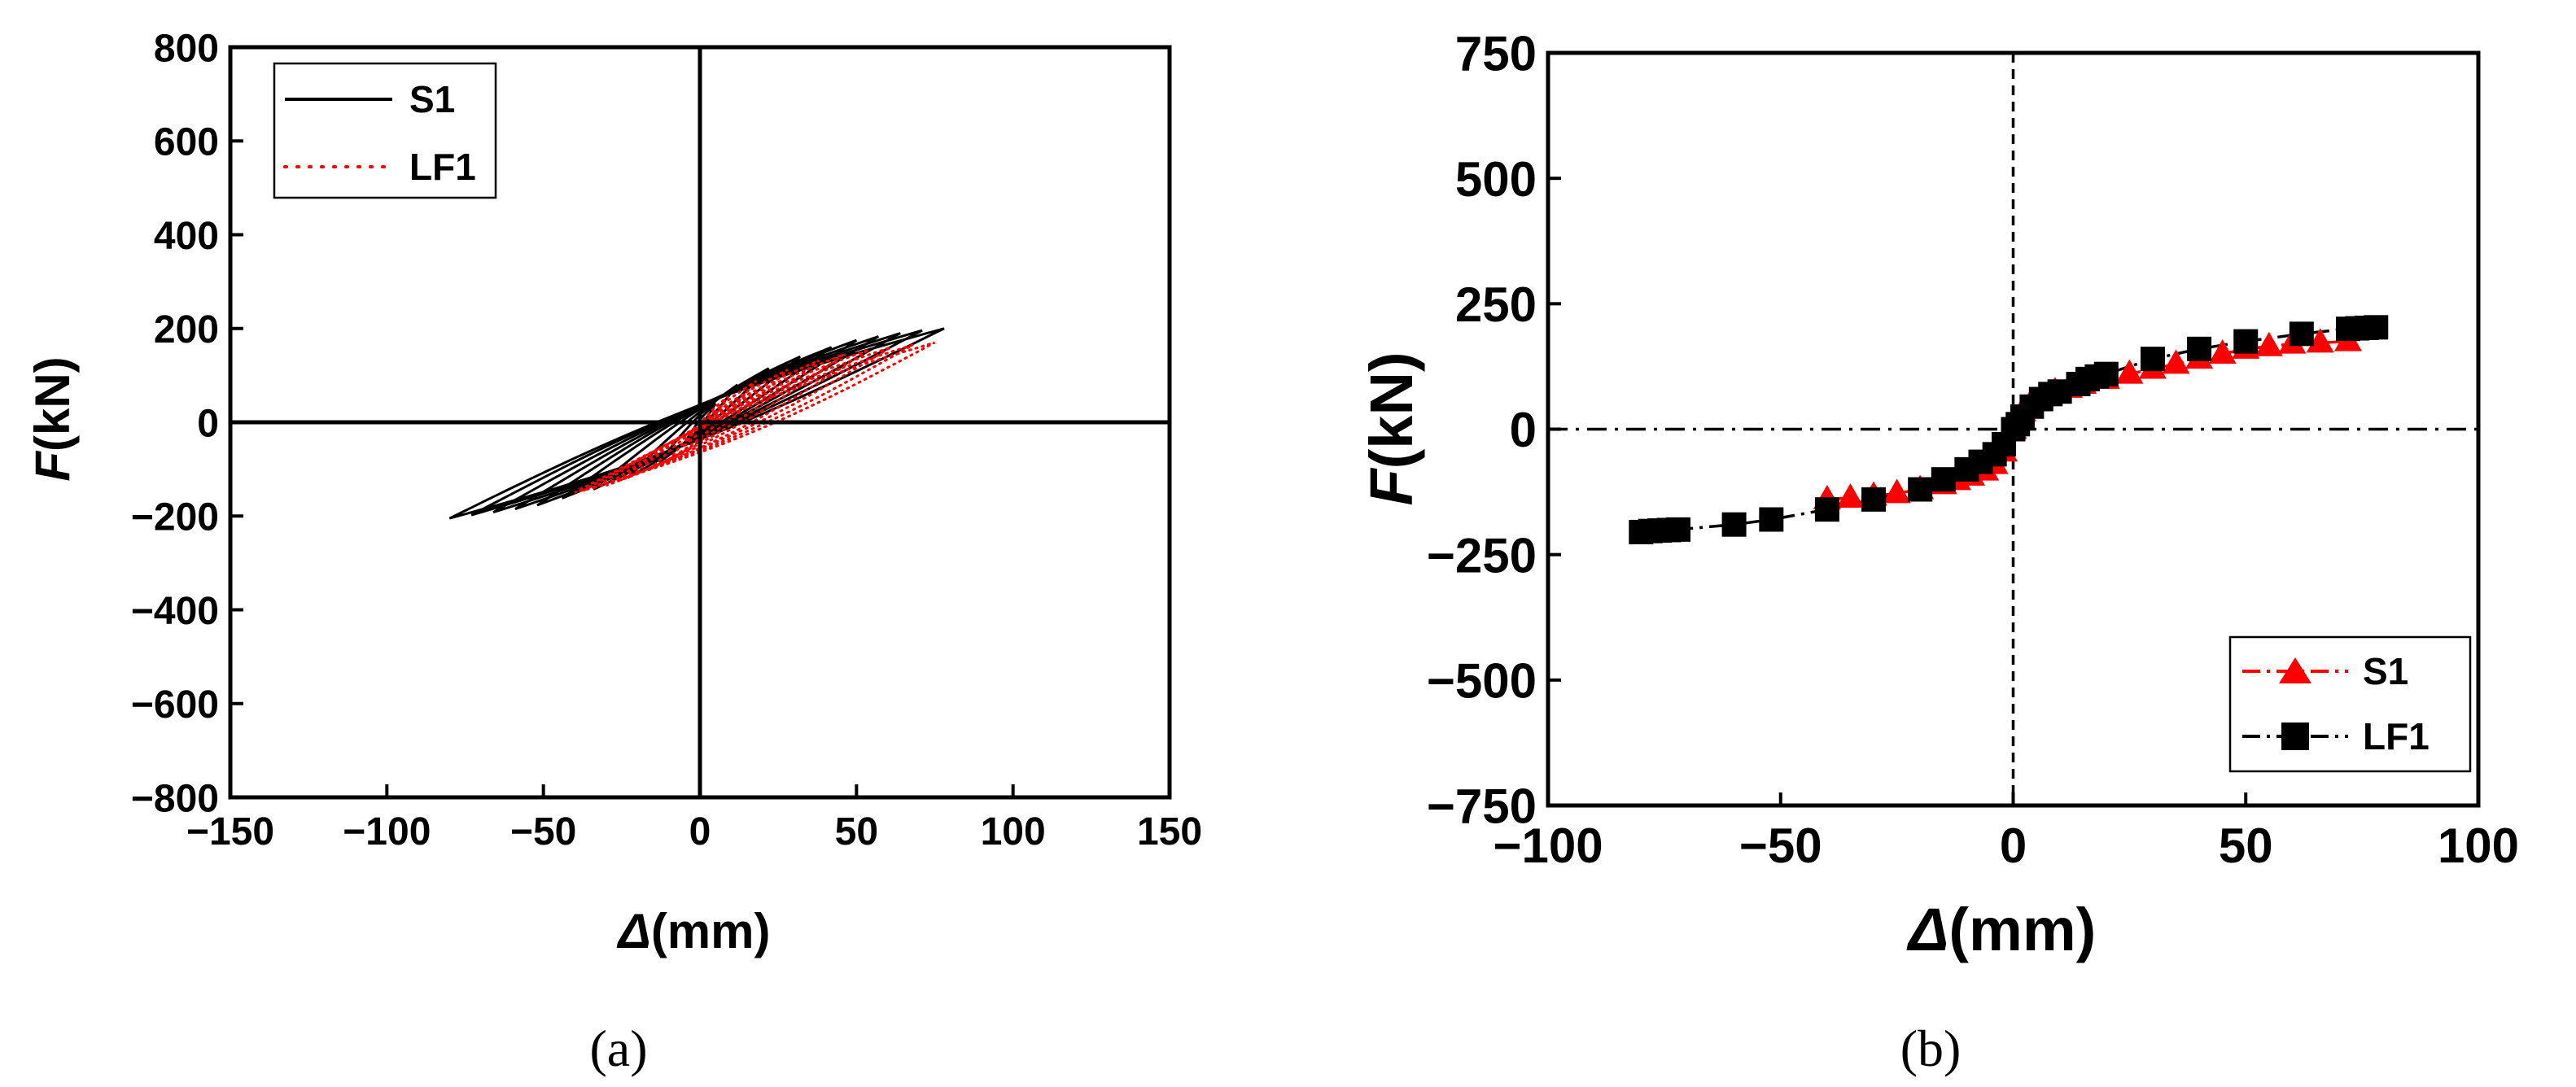 The height and width of the screenshot is (1087, 2576). I want to click on panel-a-y-tick-label: 400, so click(186, 236).